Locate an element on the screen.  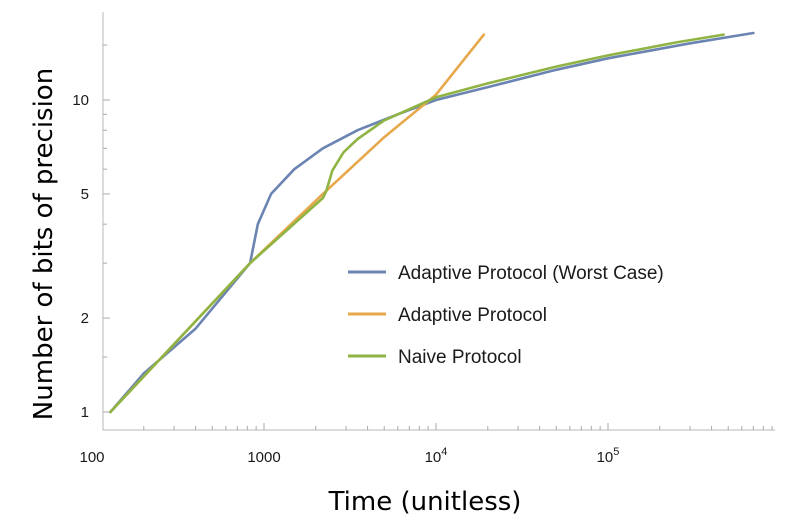
y-axis-title: Number of bits of precision is located at coordinates (44, 244).